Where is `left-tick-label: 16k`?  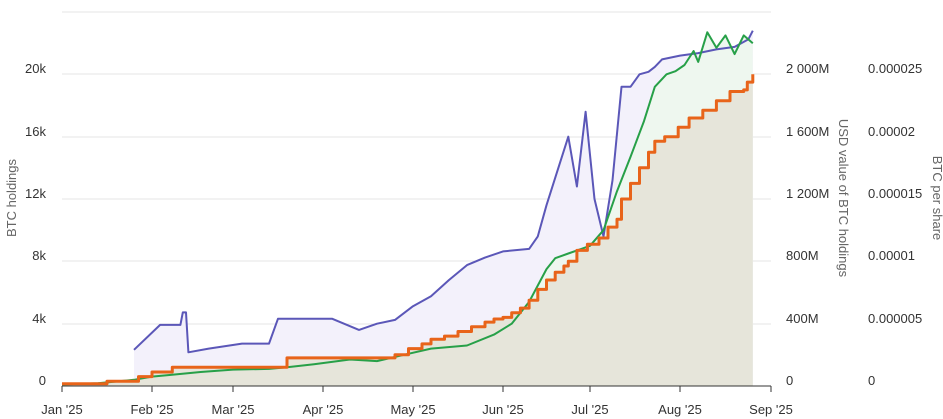
left-tick-label: 16k is located at coordinates (35, 131).